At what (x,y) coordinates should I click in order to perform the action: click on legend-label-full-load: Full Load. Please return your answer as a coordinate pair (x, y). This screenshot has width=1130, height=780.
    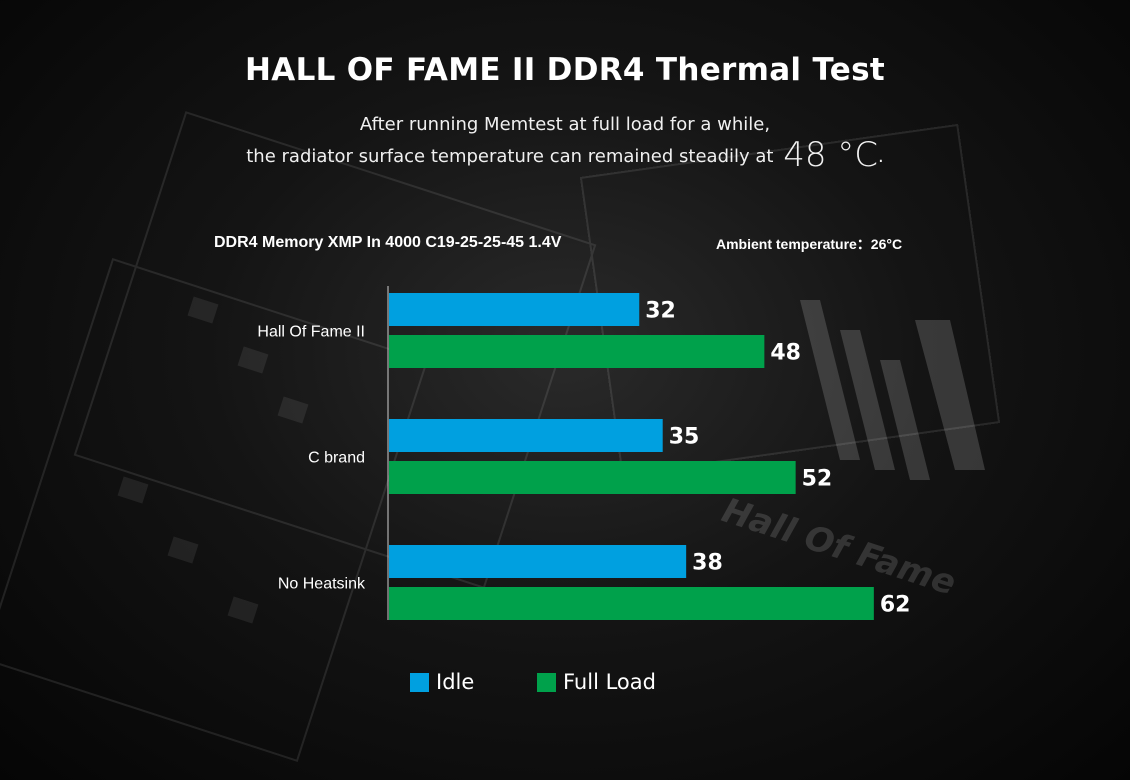
    Looking at the image, I should click on (609, 682).